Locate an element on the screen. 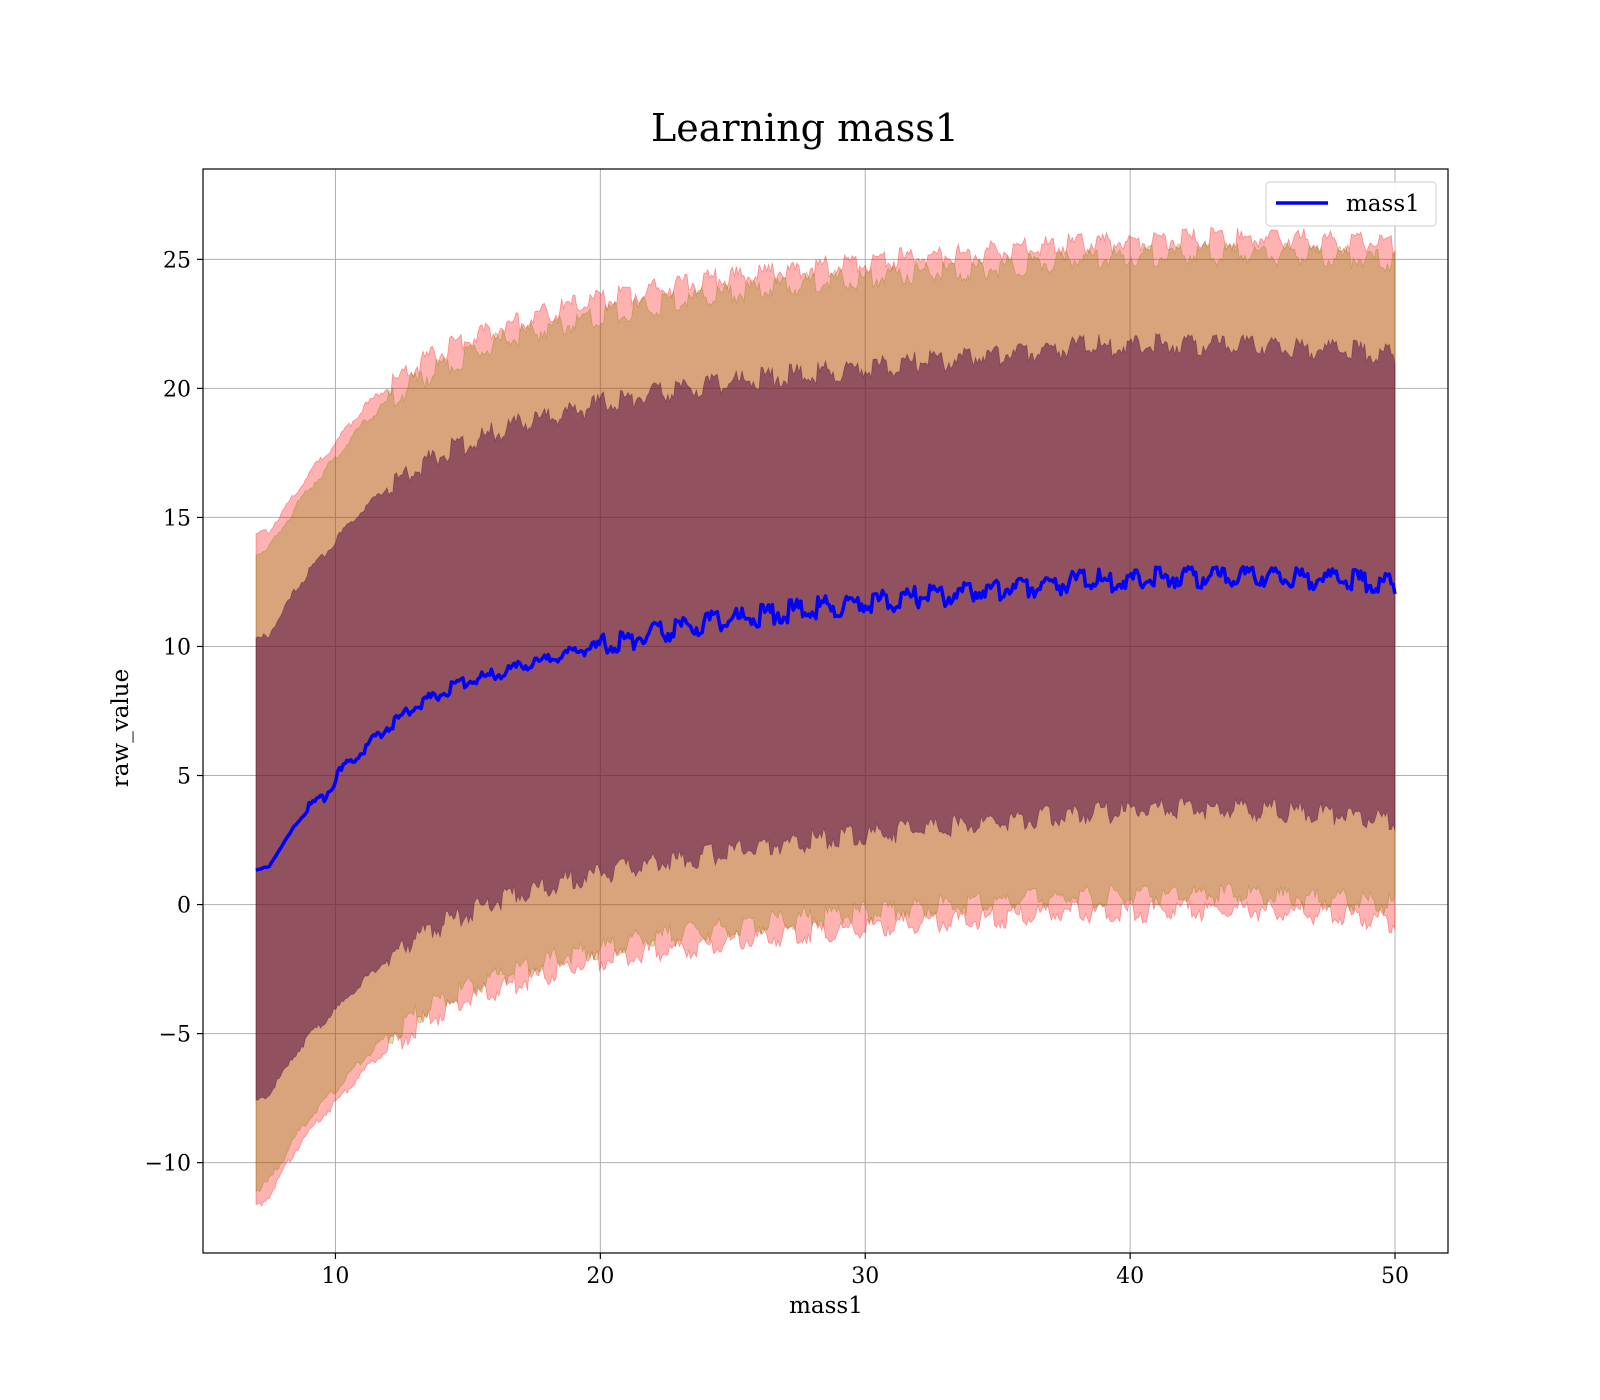 The image size is (1600, 1400). y-tick-label: 25 is located at coordinates (177, 260).